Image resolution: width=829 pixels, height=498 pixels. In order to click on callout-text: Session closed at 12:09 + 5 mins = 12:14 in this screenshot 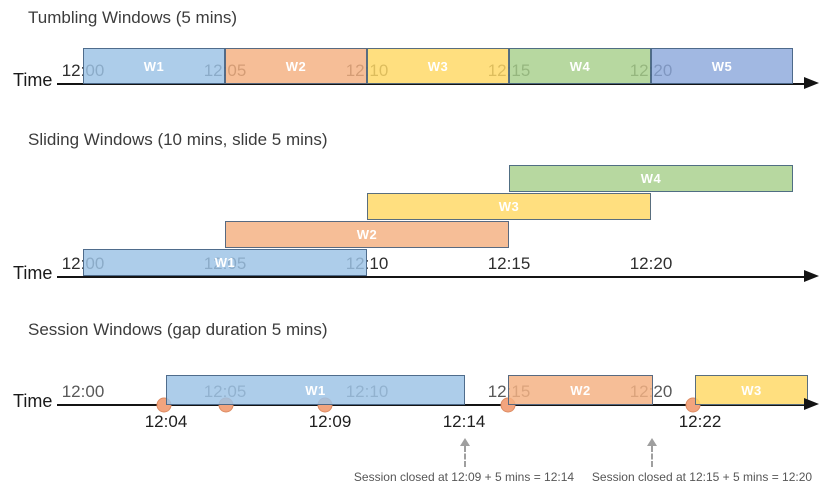, I will do `click(464, 477)`.